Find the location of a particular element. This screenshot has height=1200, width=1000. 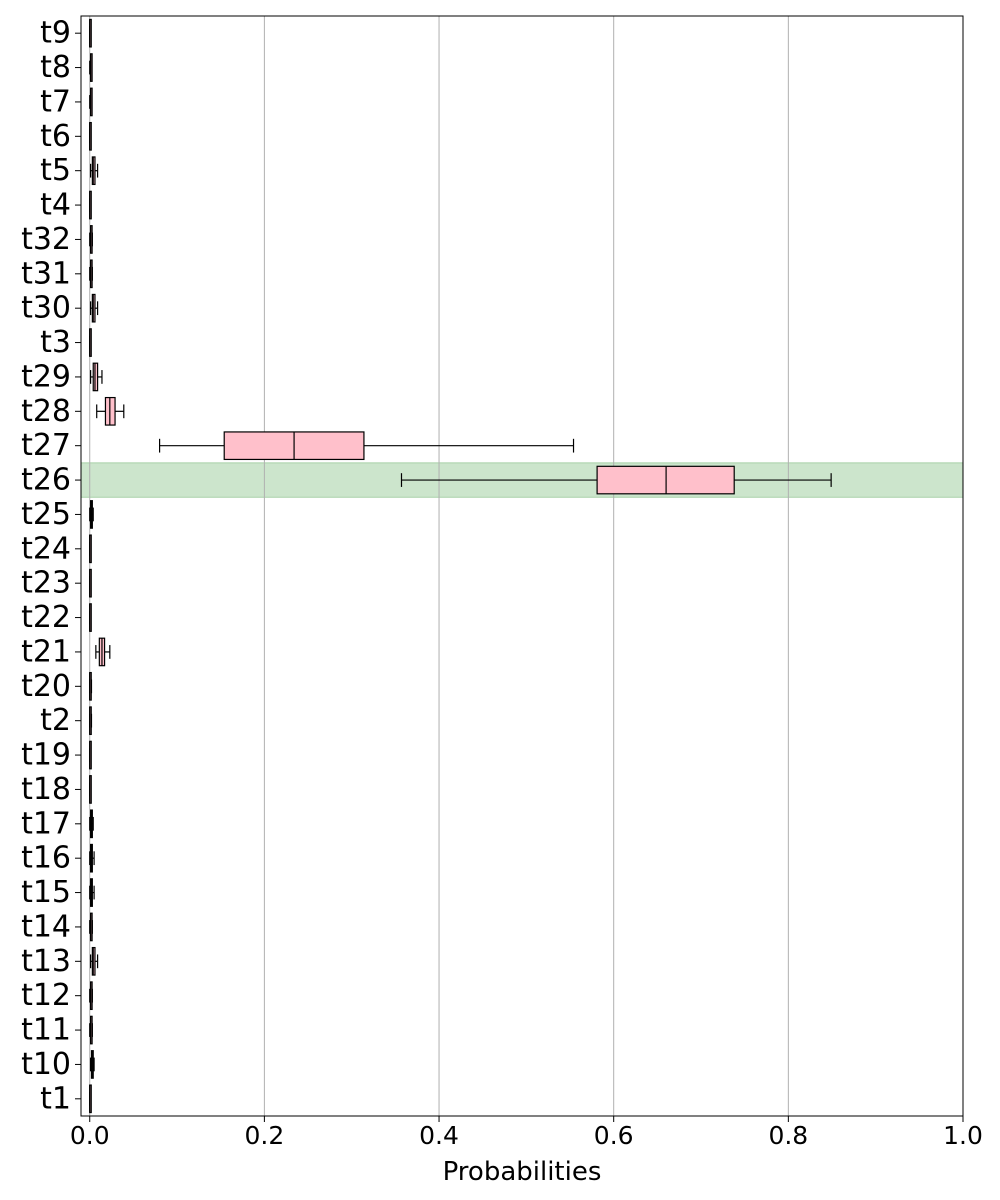

x-tick-label: 0.2 is located at coordinates (265, 1135).